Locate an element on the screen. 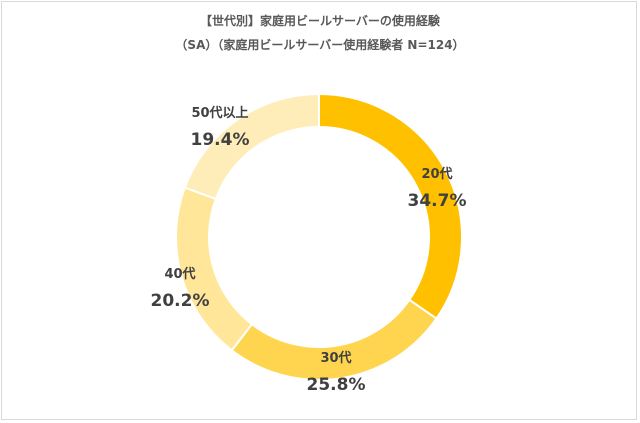 This screenshot has width=640, height=423. value-label: 19.4% is located at coordinates (220, 140).